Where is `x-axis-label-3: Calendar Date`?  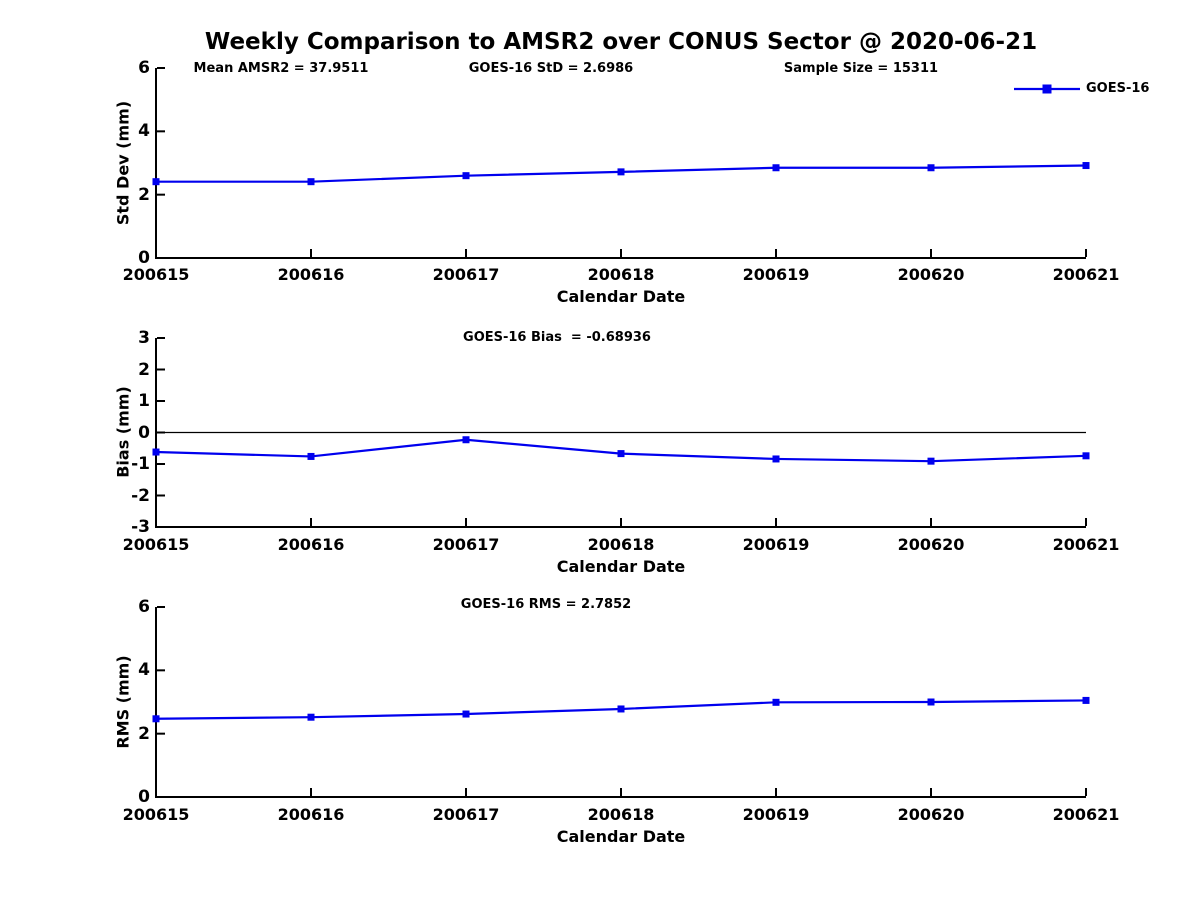
x-axis-label-3: Calendar Date is located at coordinates (621, 836).